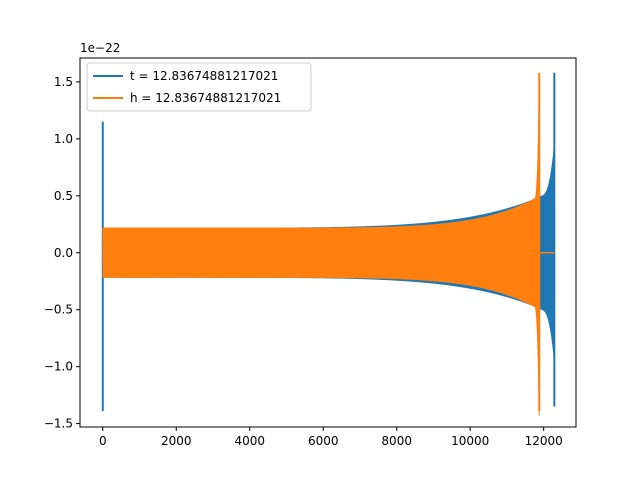  I want to click on x-axis: 0 2000 4000 6000 8000 10000 12000, so click(331, 437).